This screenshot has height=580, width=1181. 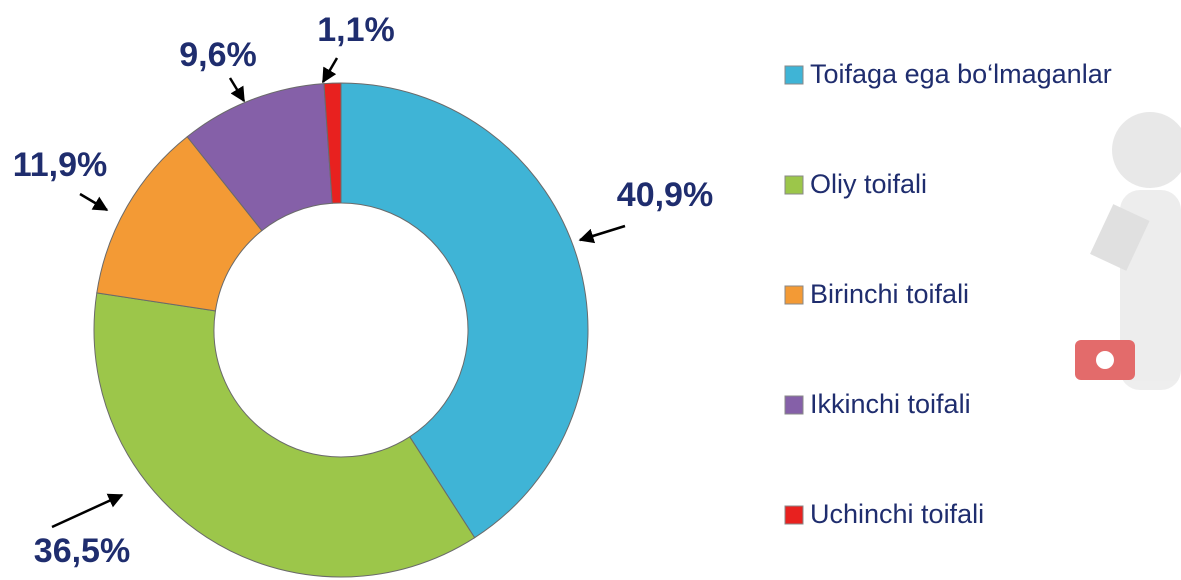 I want to click on value-label: 40,9%, so click(x=665, y=195).